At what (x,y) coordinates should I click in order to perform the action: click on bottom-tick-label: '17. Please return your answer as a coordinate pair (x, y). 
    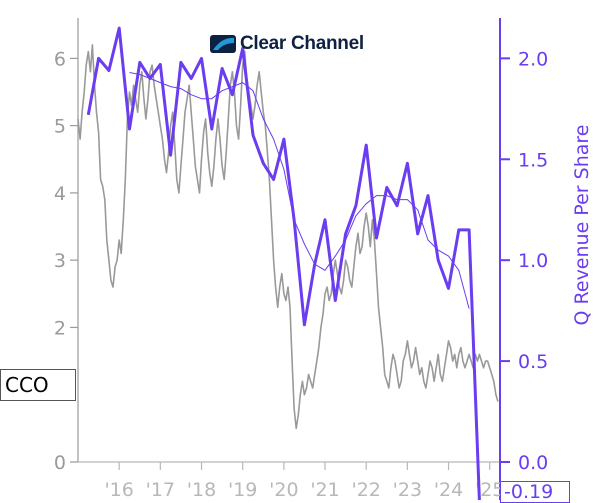
    Looking at the image, I should click on (160, 489).